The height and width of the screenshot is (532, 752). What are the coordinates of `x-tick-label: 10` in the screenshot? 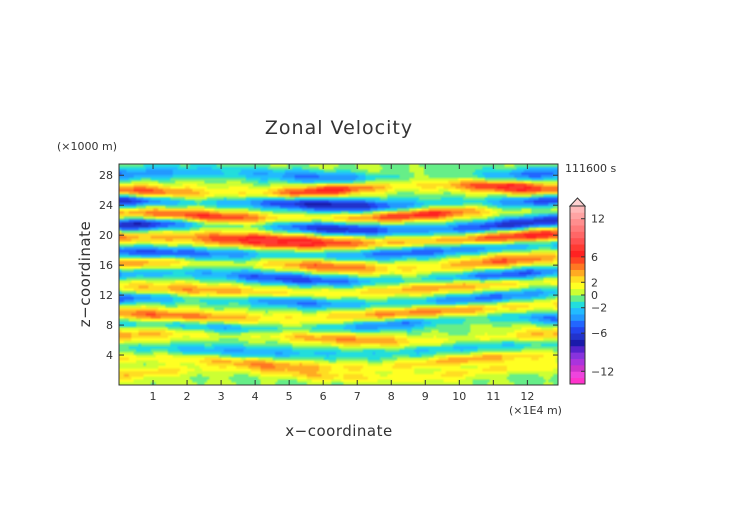 It's located at (459, 396).